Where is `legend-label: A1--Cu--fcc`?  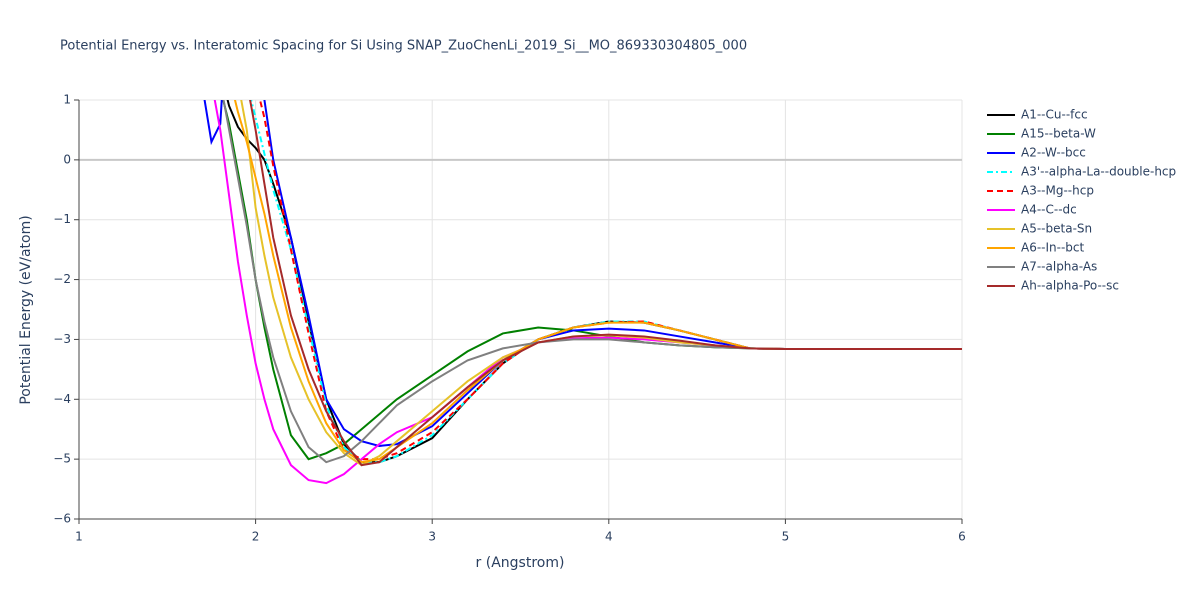
legend-label: A1--Cu--fcc is located at coordinates (1054, 115).